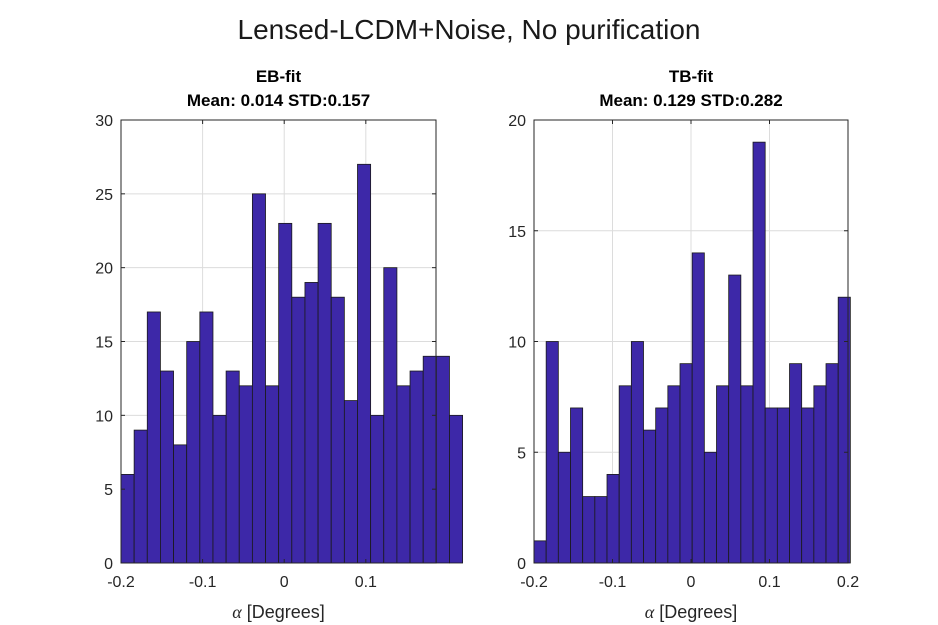  Describe the element at coordinates (279, 76) in the screenshot. I see `panel-title-line: EB-fit` at that location.